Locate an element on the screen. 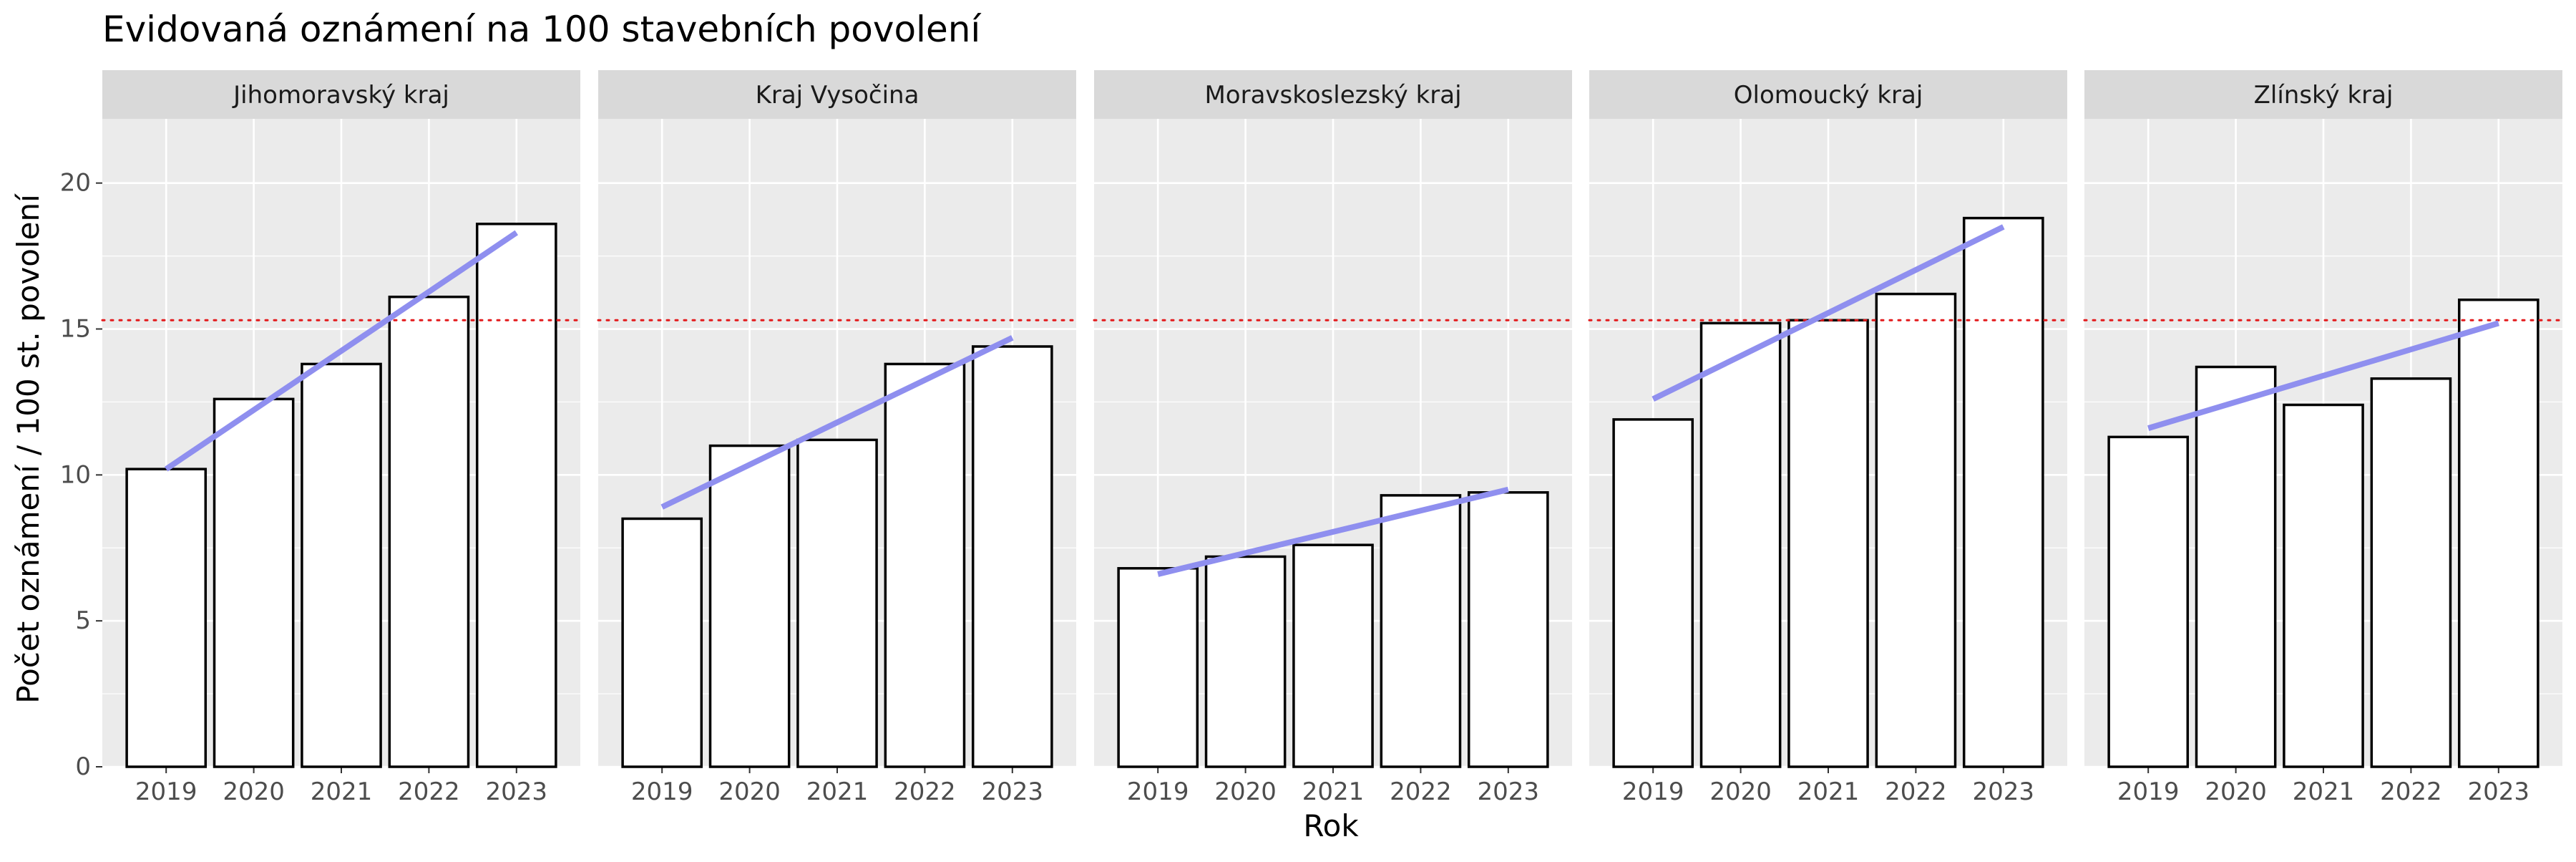 This screenshot has height=862, width=2576. facet-strip-label: Zlínský kraj is located at coordinates (2324, 95).